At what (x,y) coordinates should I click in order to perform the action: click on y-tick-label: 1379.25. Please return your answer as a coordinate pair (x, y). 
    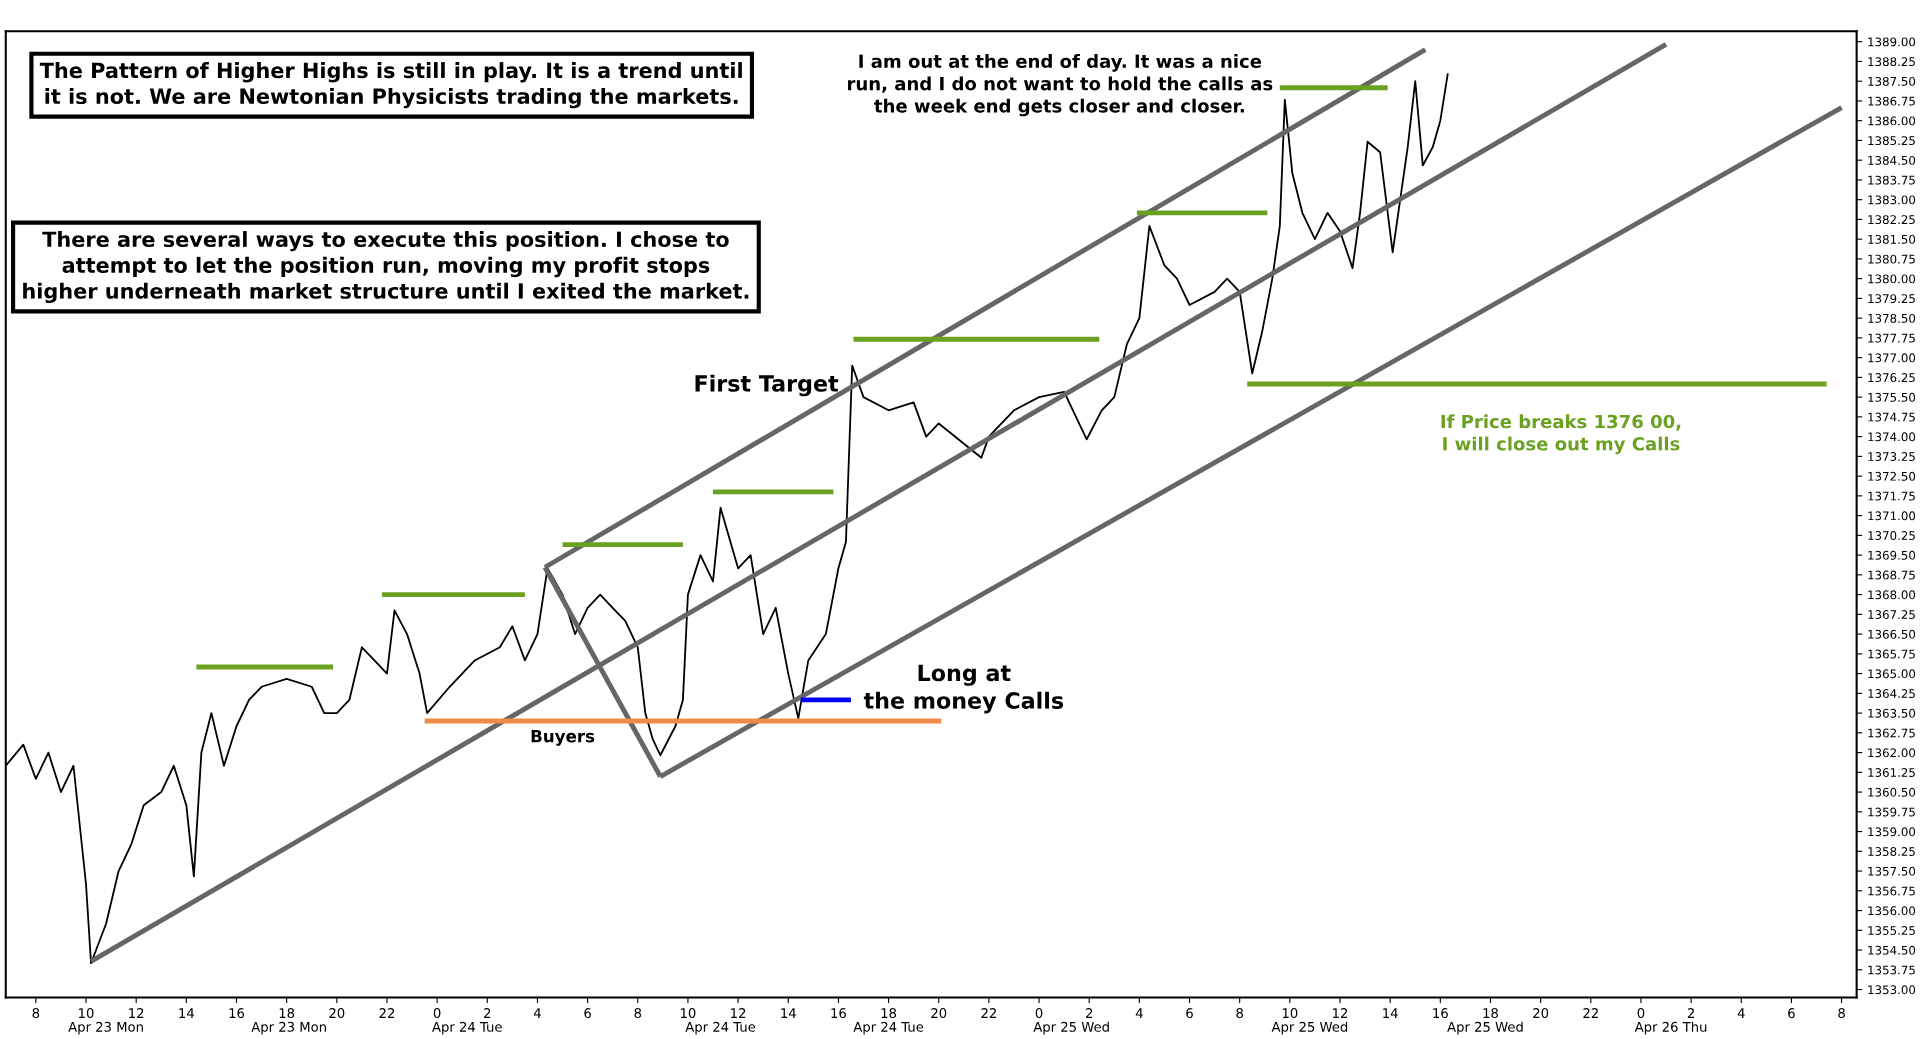
    Looking at the image, I should click on (1891, 299).